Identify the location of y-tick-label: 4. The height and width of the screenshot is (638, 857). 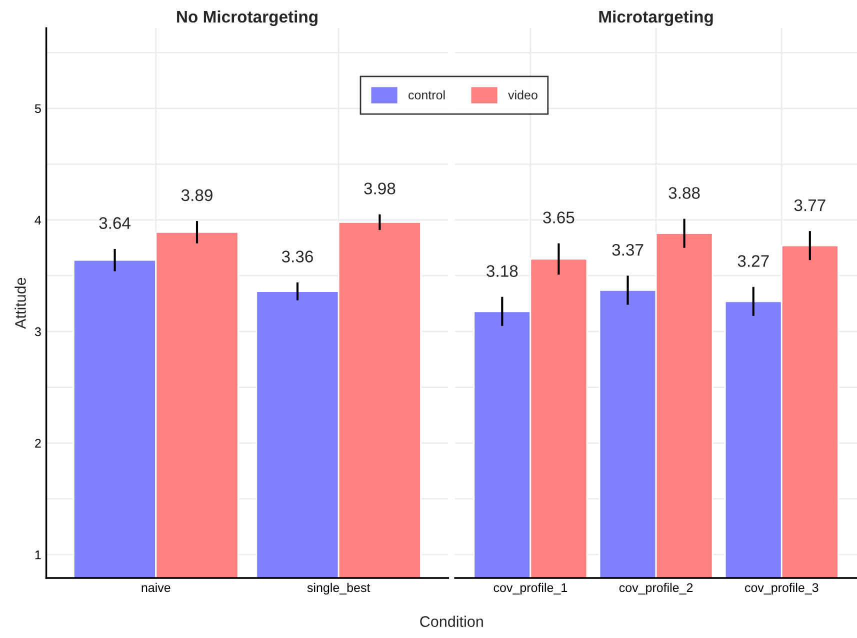
(38, 220).